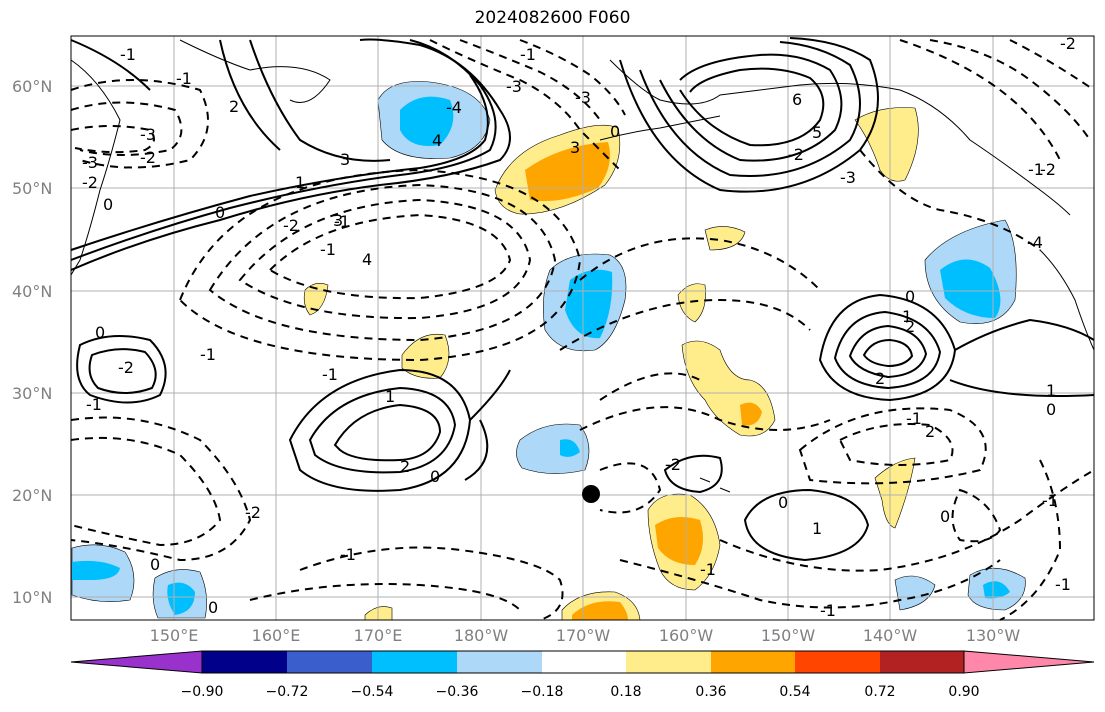 The image size is (1105, 712). What do you see at coordinates (626, 692) in the screenshot?
I see `colorbar-tick-label: 0.18` at bounding box center [626, 692].